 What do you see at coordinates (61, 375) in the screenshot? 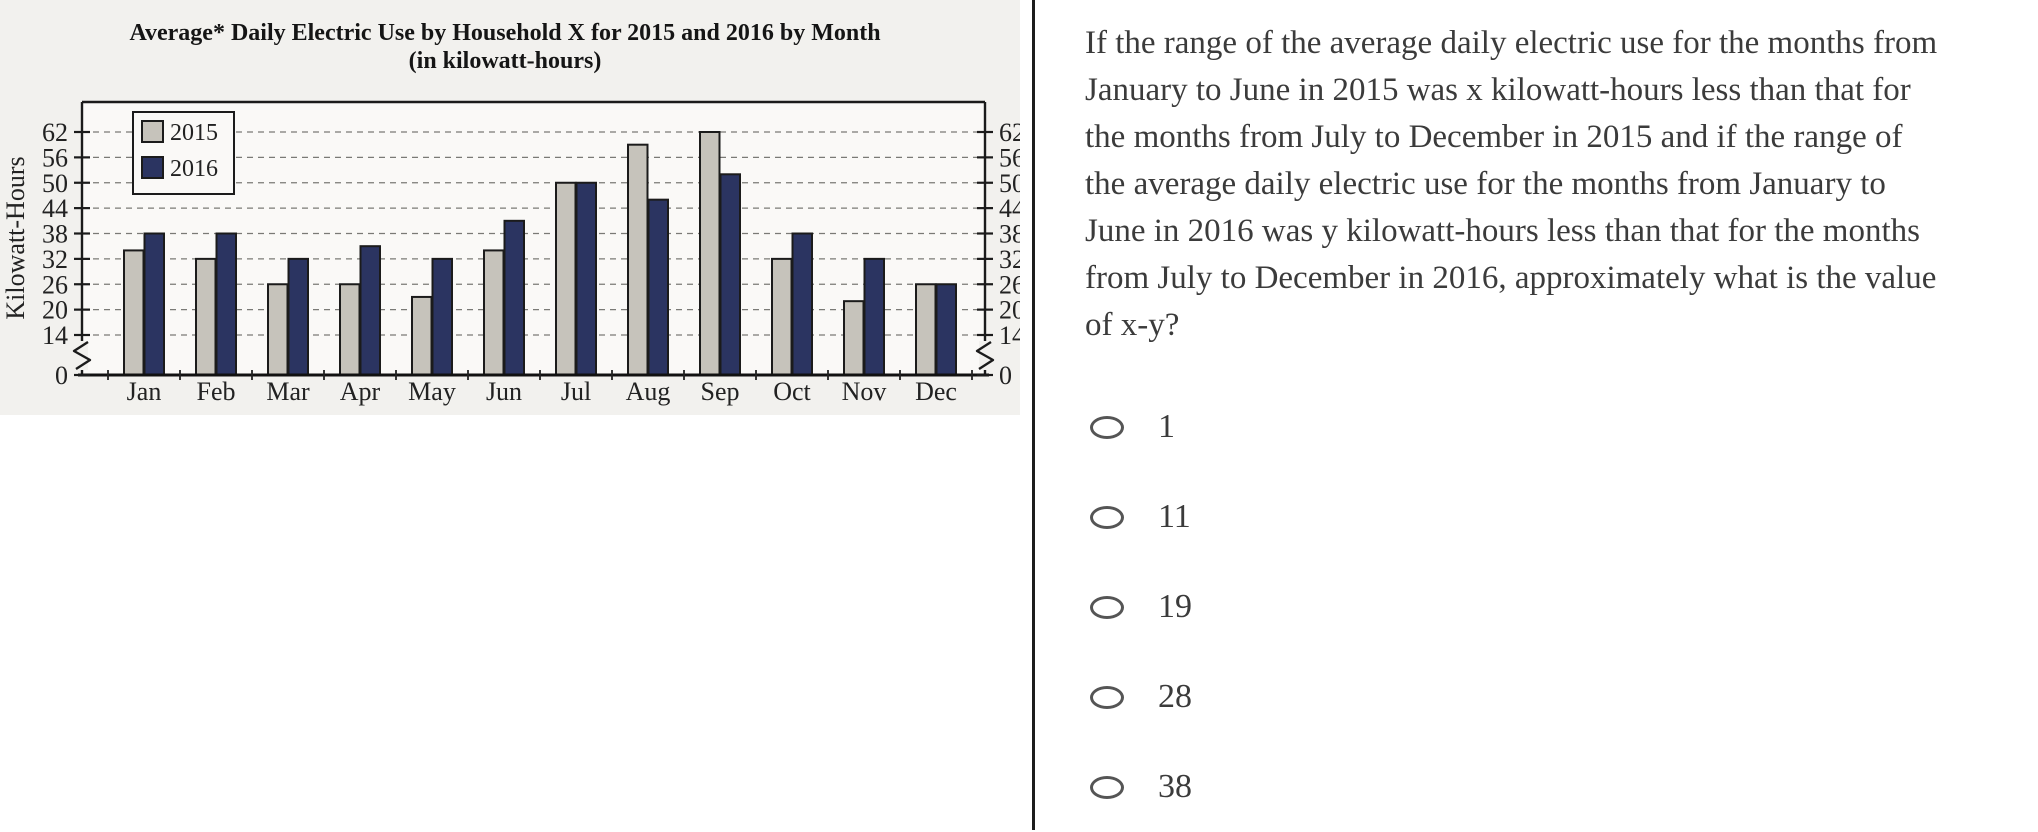
I see `y-tick-label-left: 0` at bounding box center [61, 375].